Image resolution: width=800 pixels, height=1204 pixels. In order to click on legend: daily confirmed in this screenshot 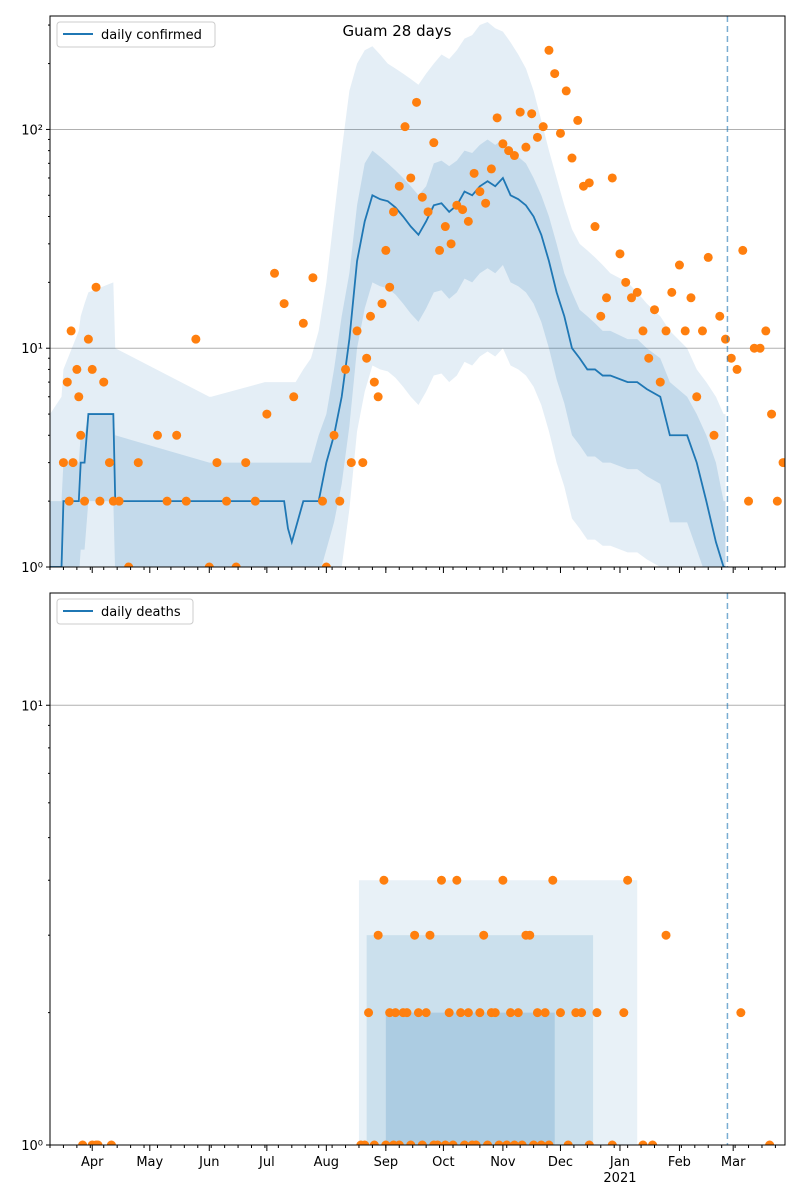, I will do `click(136, 34)`.